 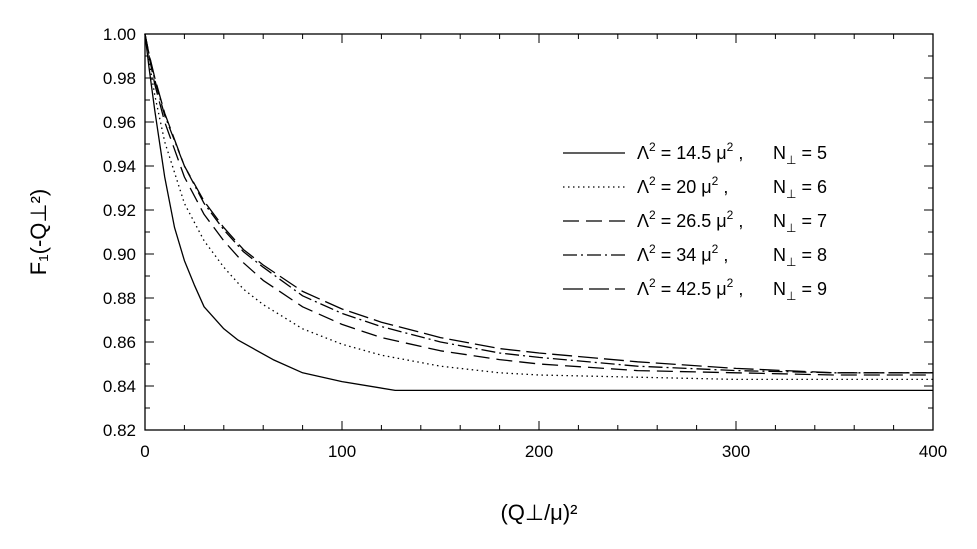 What do you see at coordinates (144, 451) in the screenshot?
I see `x-tick-label: 0` at bounding box center [144, 451].